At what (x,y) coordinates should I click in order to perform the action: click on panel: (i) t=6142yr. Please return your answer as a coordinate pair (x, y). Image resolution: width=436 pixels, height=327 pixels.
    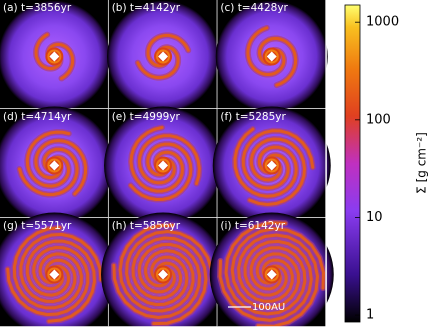
    Looking at the image, I should click on (271, 269).